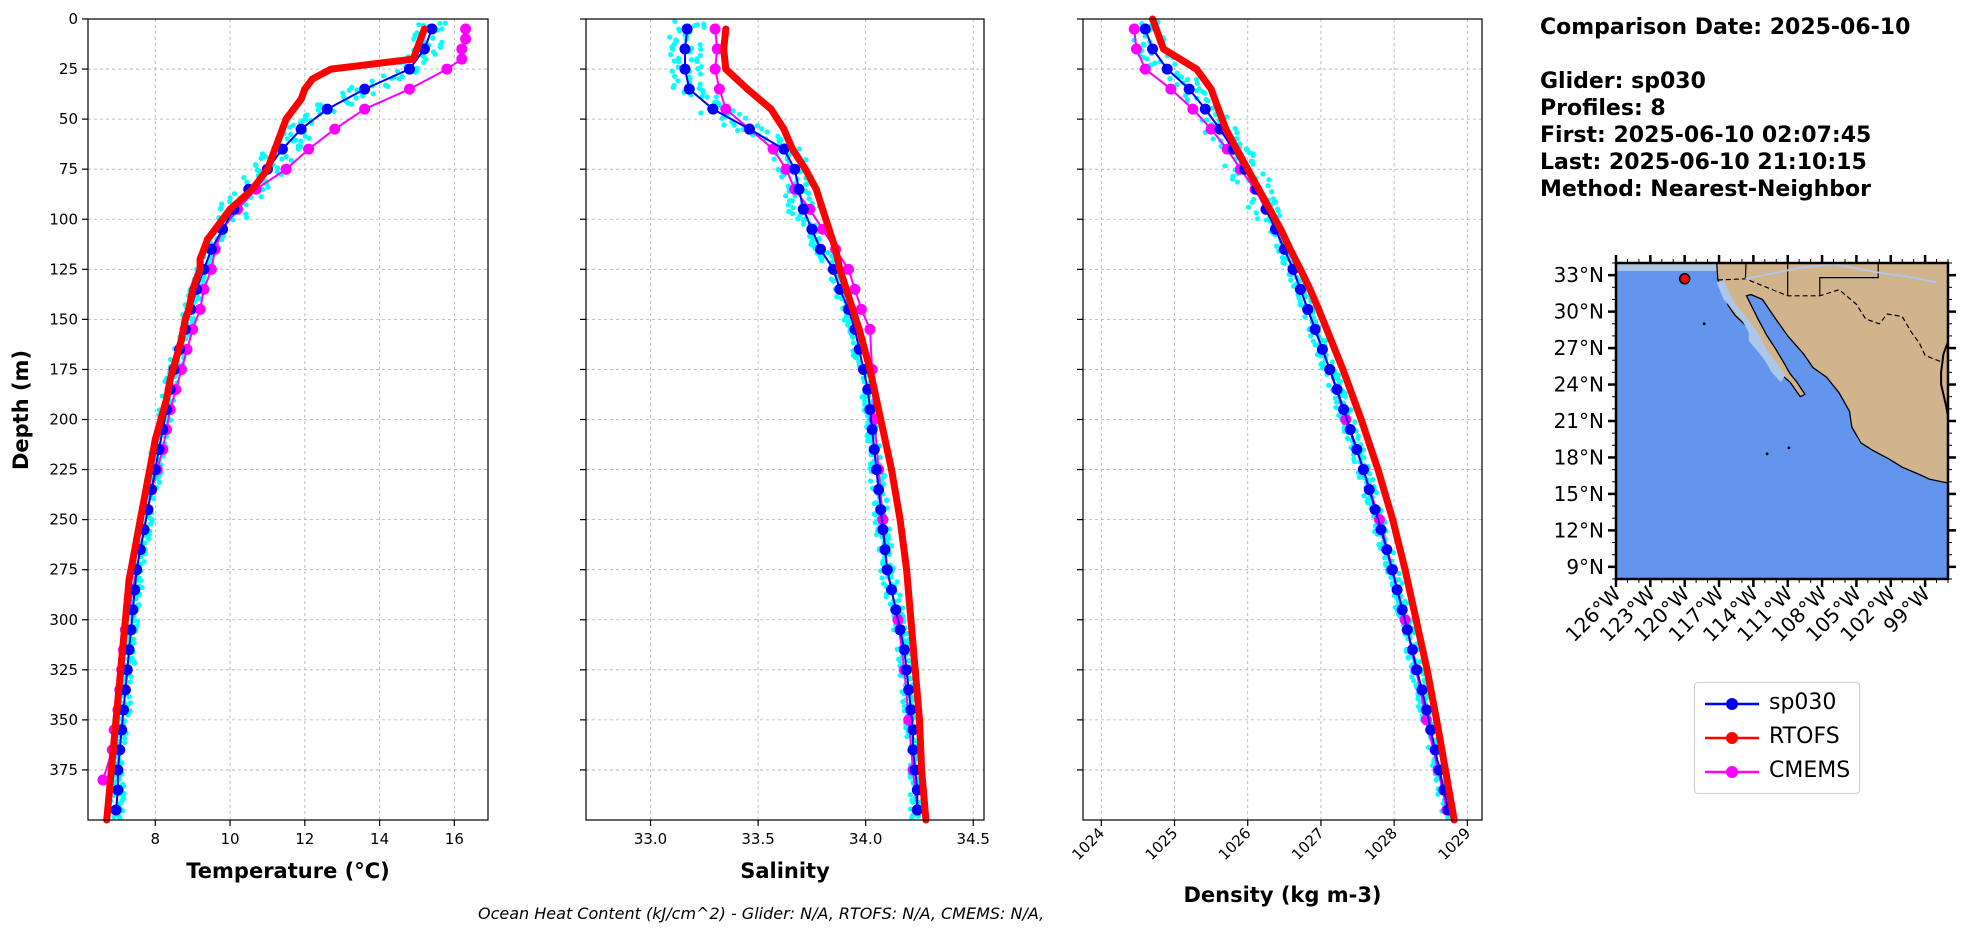 The image size is (1978, 934). Describe the element at coordinates (21, 410) in the screenshot. I see `depth-axis-label: Depth (m)` at that location.